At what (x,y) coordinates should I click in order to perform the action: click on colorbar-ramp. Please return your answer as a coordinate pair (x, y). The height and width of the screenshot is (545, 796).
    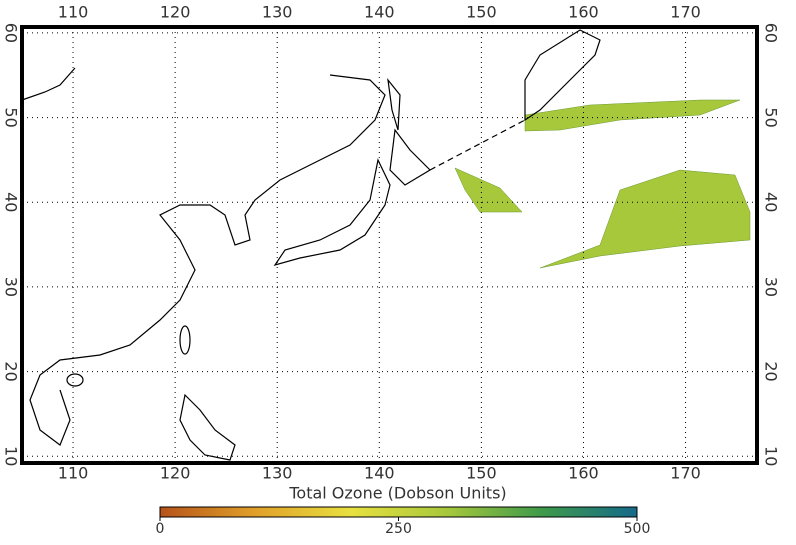
    Looking at the image, I should click on (398, 512).